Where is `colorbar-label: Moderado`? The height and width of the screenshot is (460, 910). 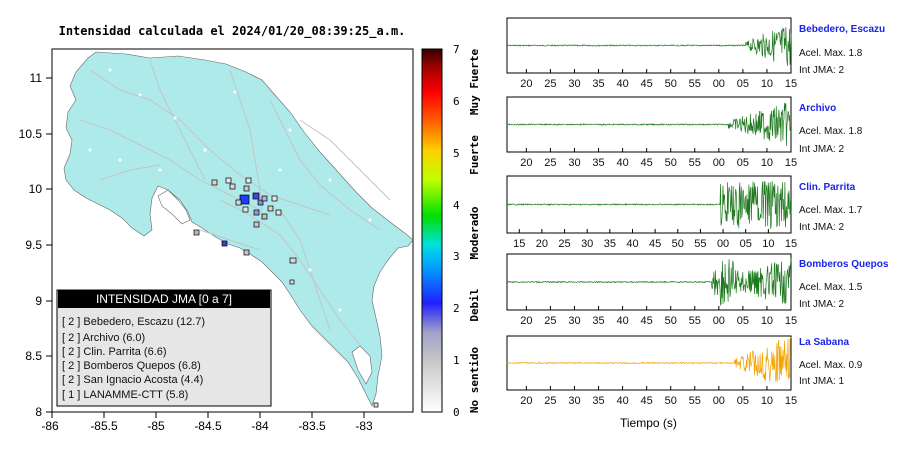
colorbar-label: Moderado is located at coordinates (474, 232).